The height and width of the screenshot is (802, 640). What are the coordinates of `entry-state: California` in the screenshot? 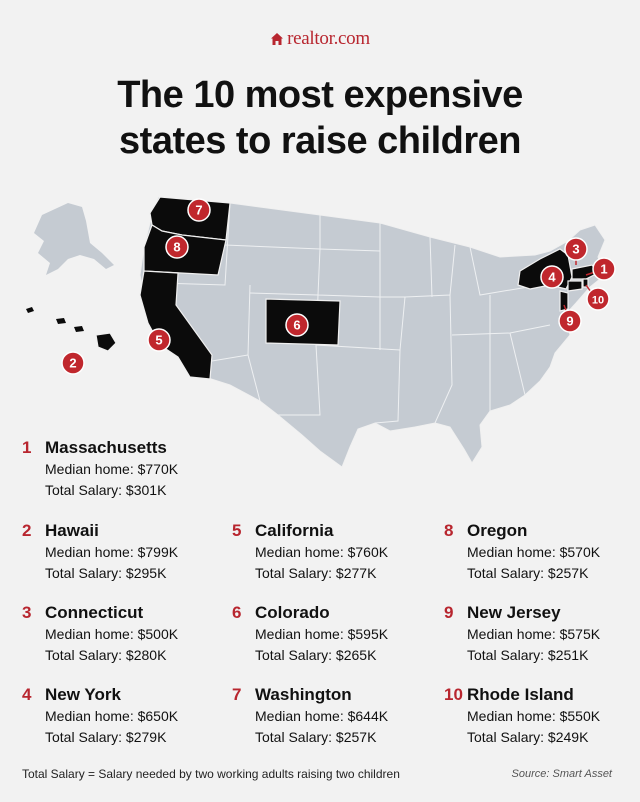 It's located at (294, 530).